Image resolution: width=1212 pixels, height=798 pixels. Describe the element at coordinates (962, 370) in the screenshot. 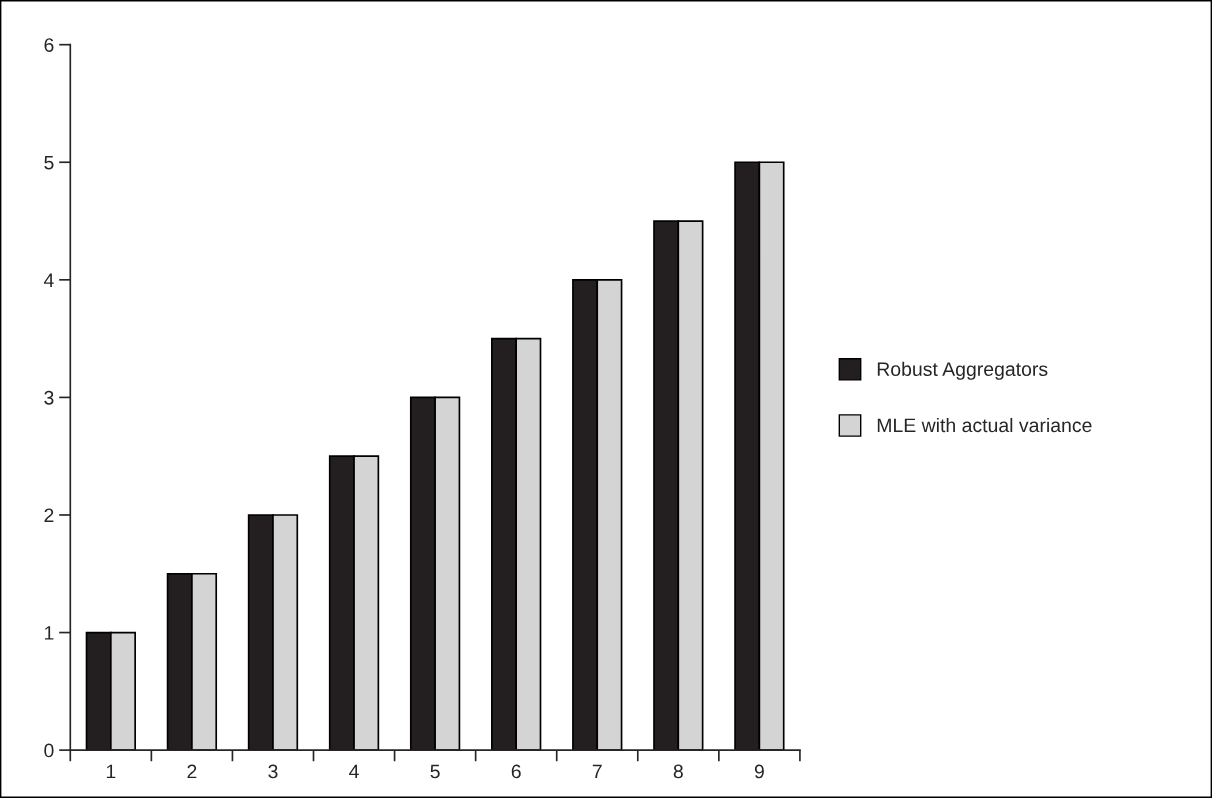

I see `legend-label: Robust Aggregators` at that location.